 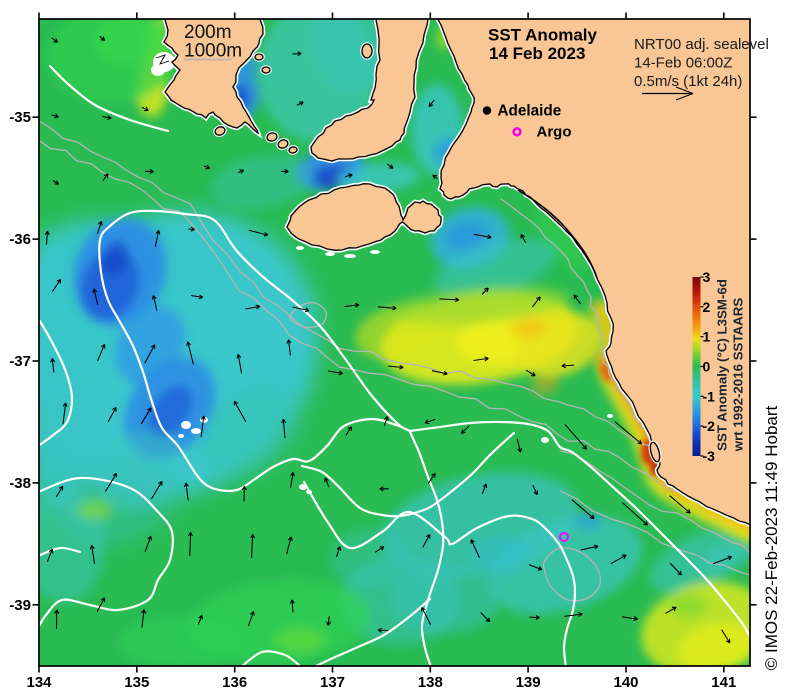 What do you see at coordinates (530, 111) in the screenshot?
I see `svg-text: Adelaide` at bounding box center [530, 111].